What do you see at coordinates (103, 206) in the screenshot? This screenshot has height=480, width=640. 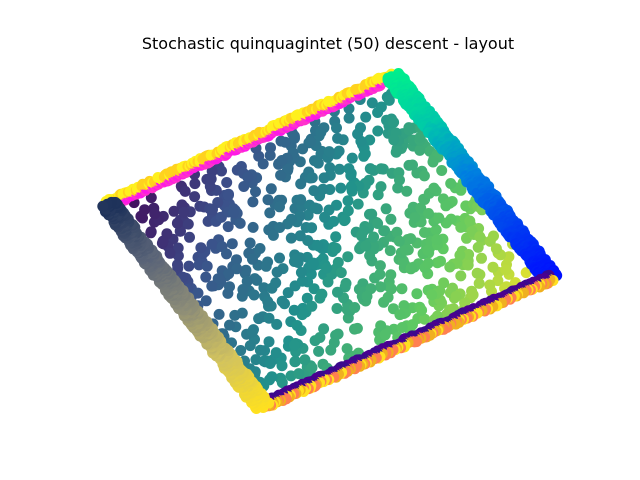 I see `edge-point-left` at bounding box center [103, 206].